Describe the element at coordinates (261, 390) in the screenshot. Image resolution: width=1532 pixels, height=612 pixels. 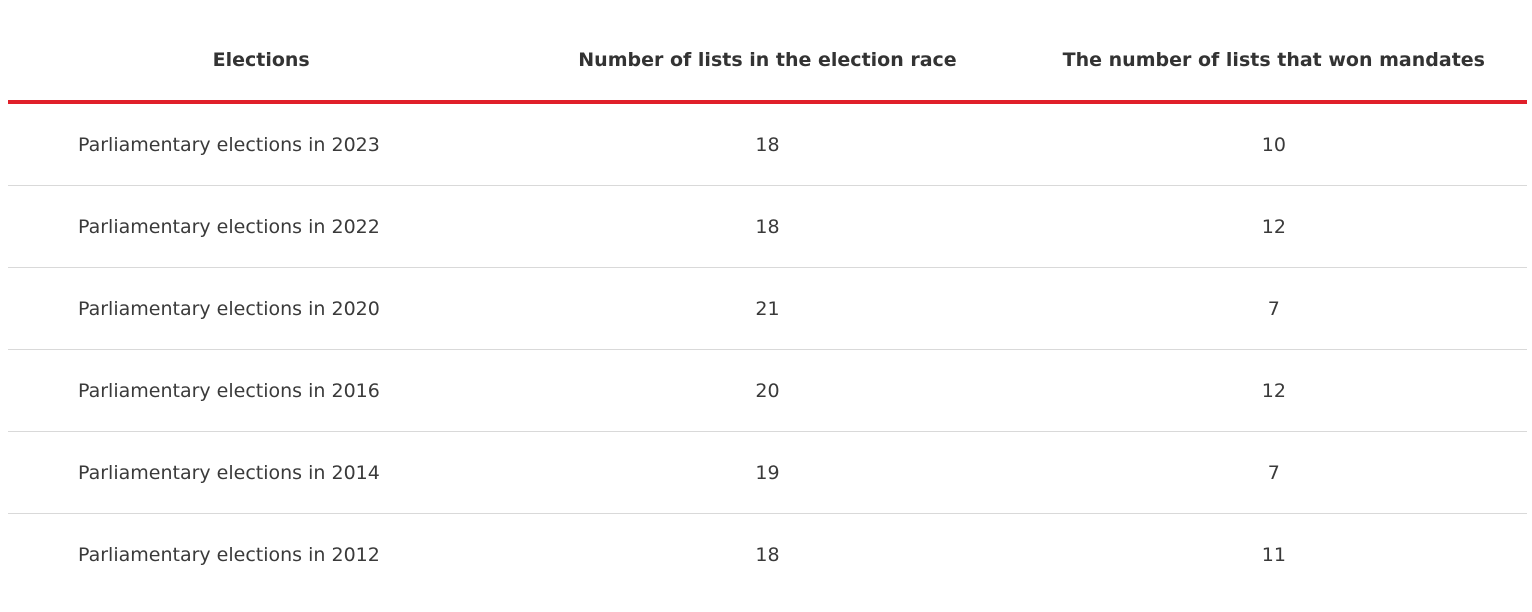
I see `election-name: Parliamentary elections in 2016` at that location.